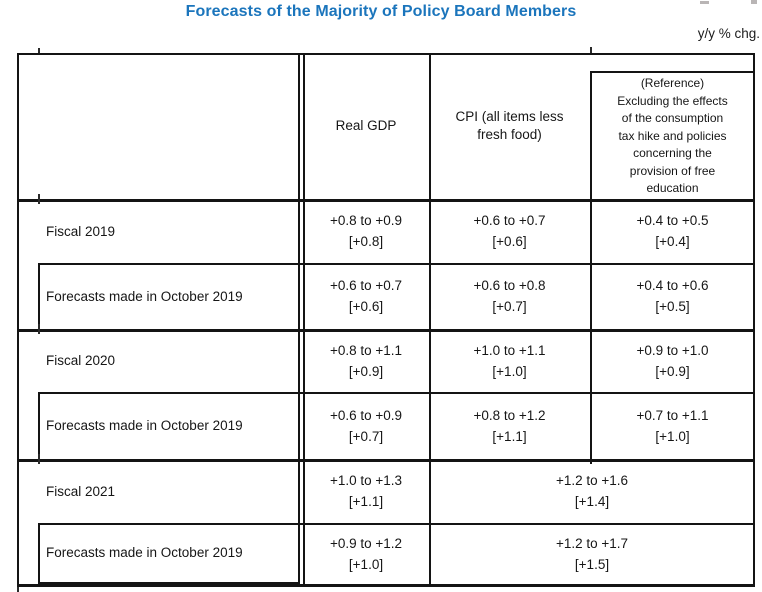  Describe the element at coordinates (592, 564) in the screenshot. I see `value-point: [+1.5]` at that location.